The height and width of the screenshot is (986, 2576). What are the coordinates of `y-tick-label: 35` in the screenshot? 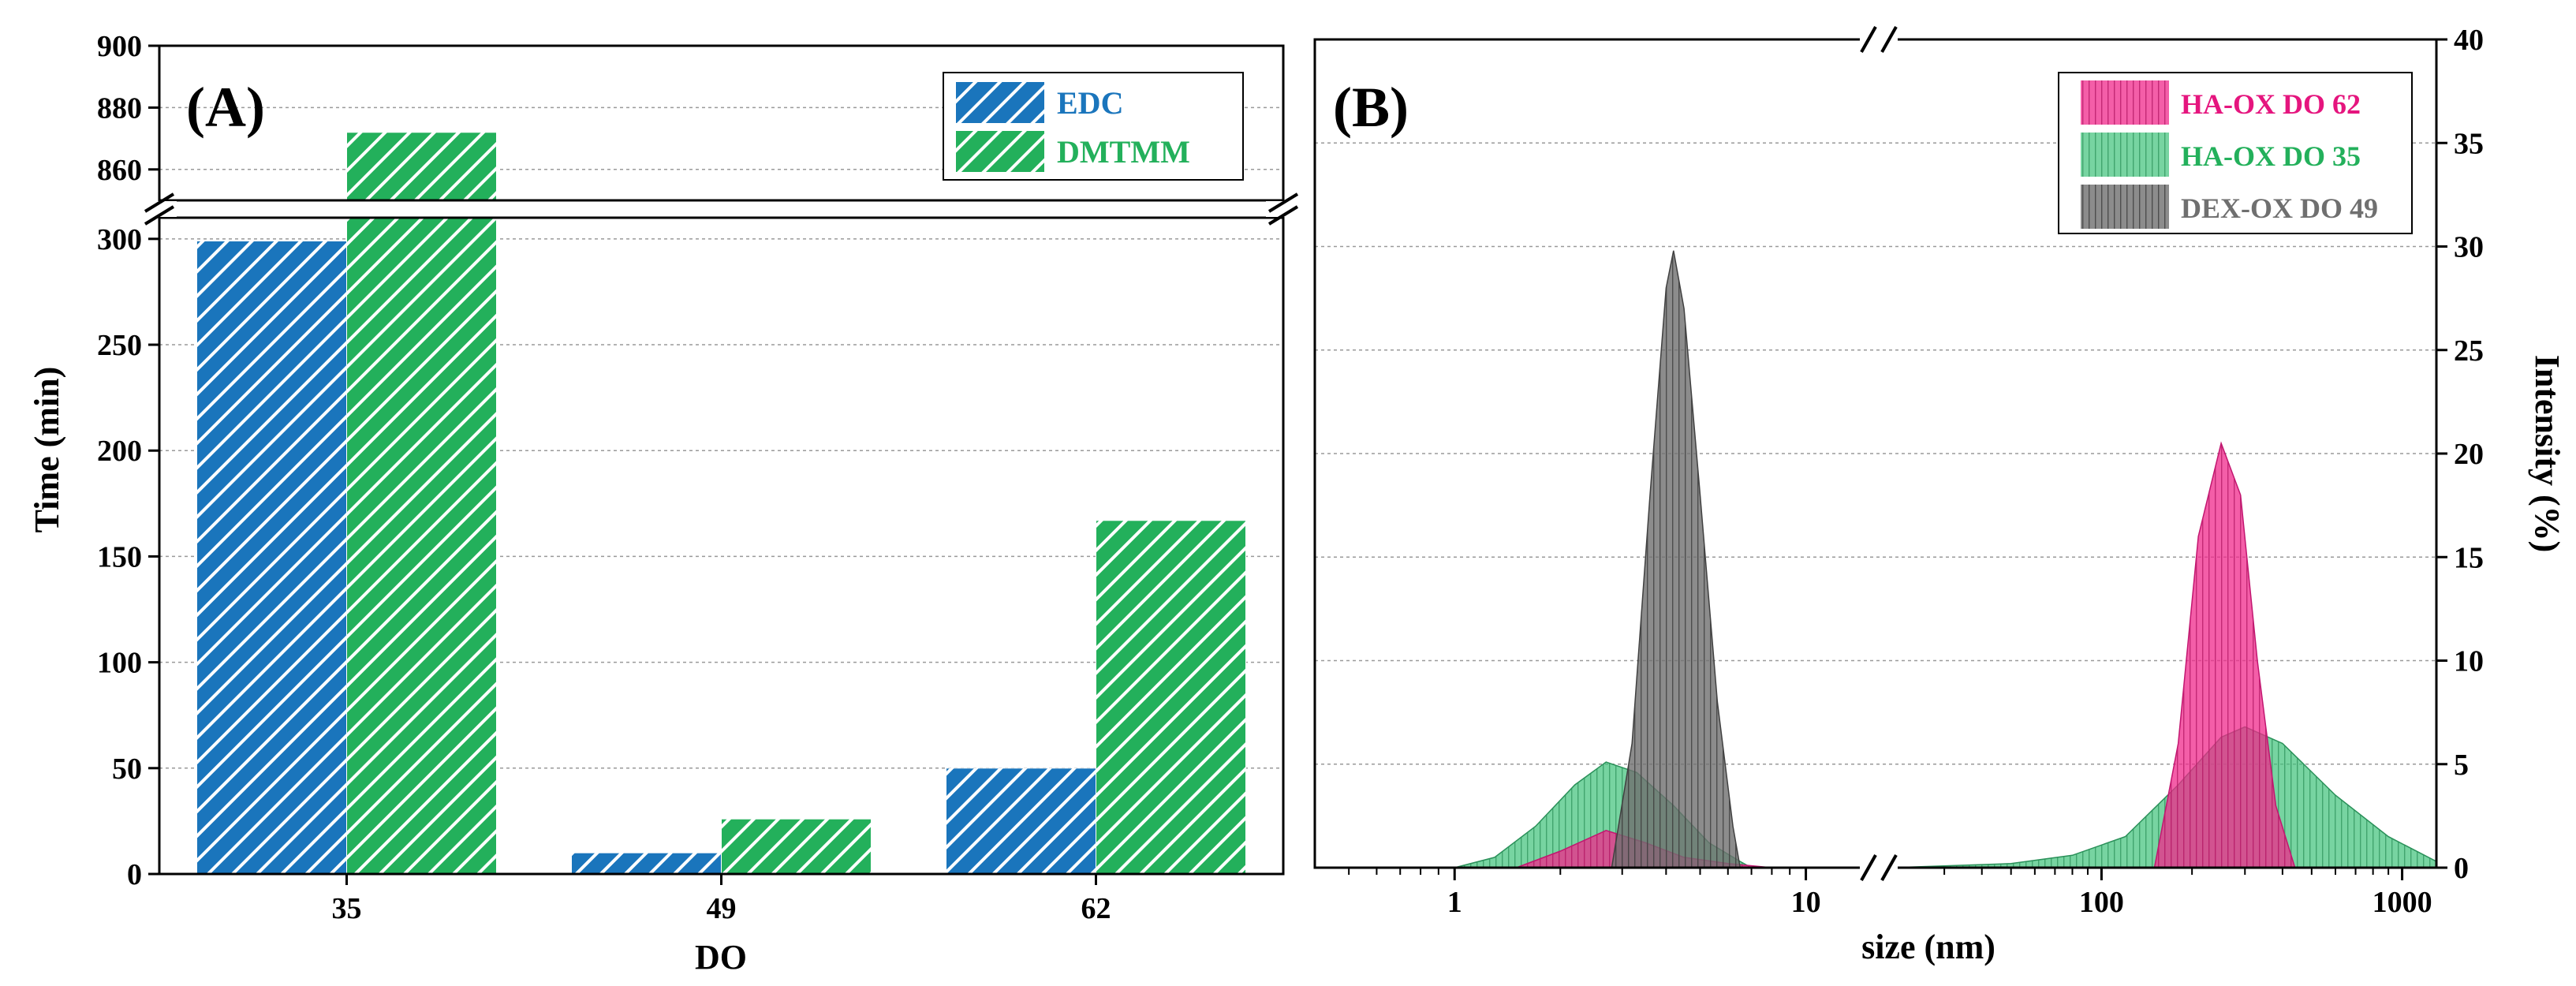 It's located at (2469, 143).